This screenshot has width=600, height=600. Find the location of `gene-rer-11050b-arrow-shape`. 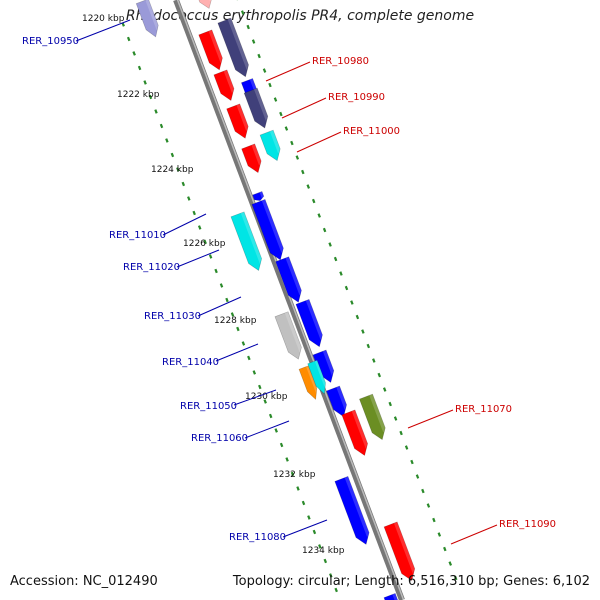

gene-rer-11050b-arrow-shape is located at coordinates (323, 366).